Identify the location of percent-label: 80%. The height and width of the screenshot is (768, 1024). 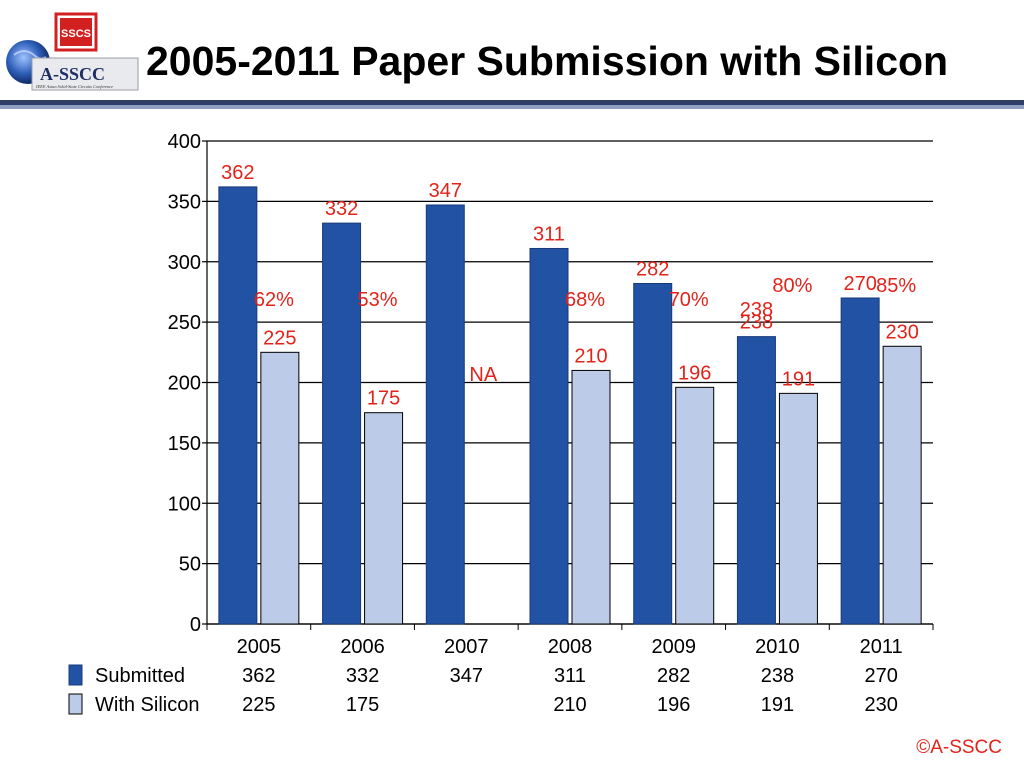
(792, 286).